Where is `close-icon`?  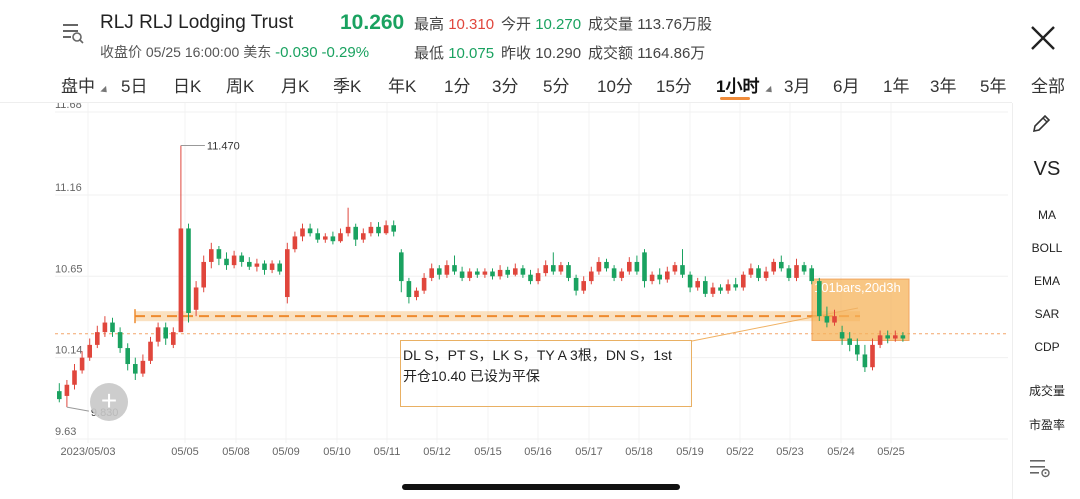 close-icon is located at coordinates (1043, 38).